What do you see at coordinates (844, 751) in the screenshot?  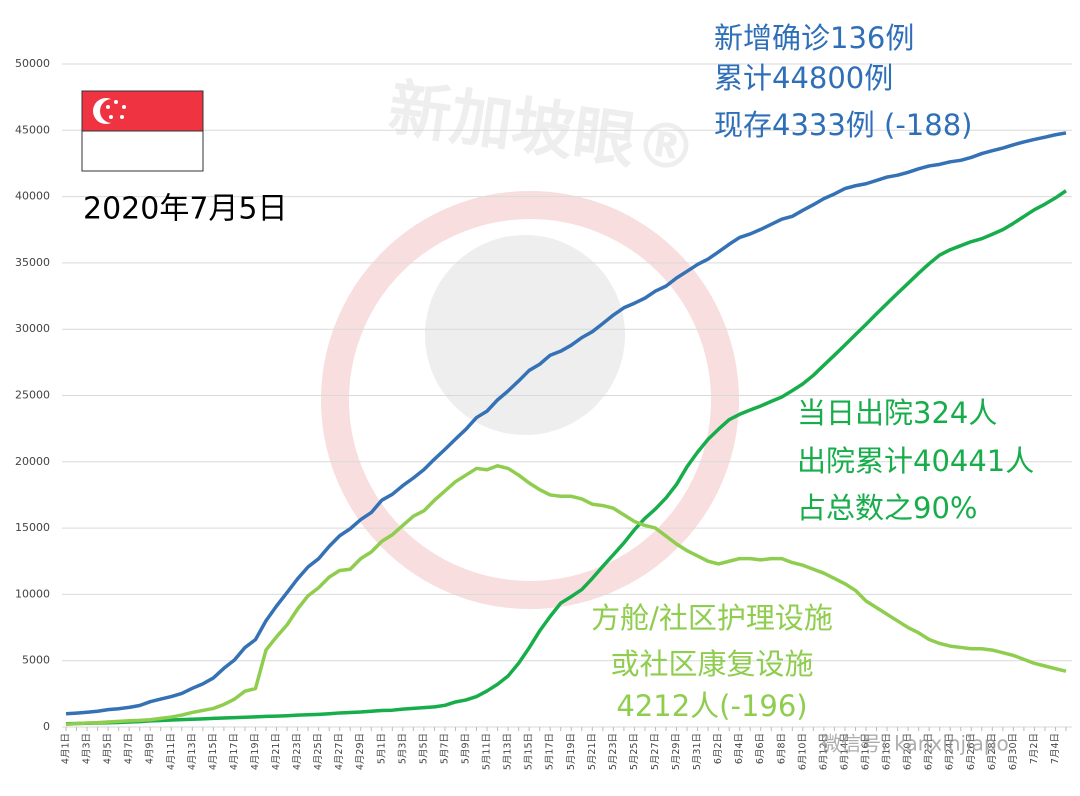 I see `x-tick-label: 6月14日` at bounding box center [844, 751].